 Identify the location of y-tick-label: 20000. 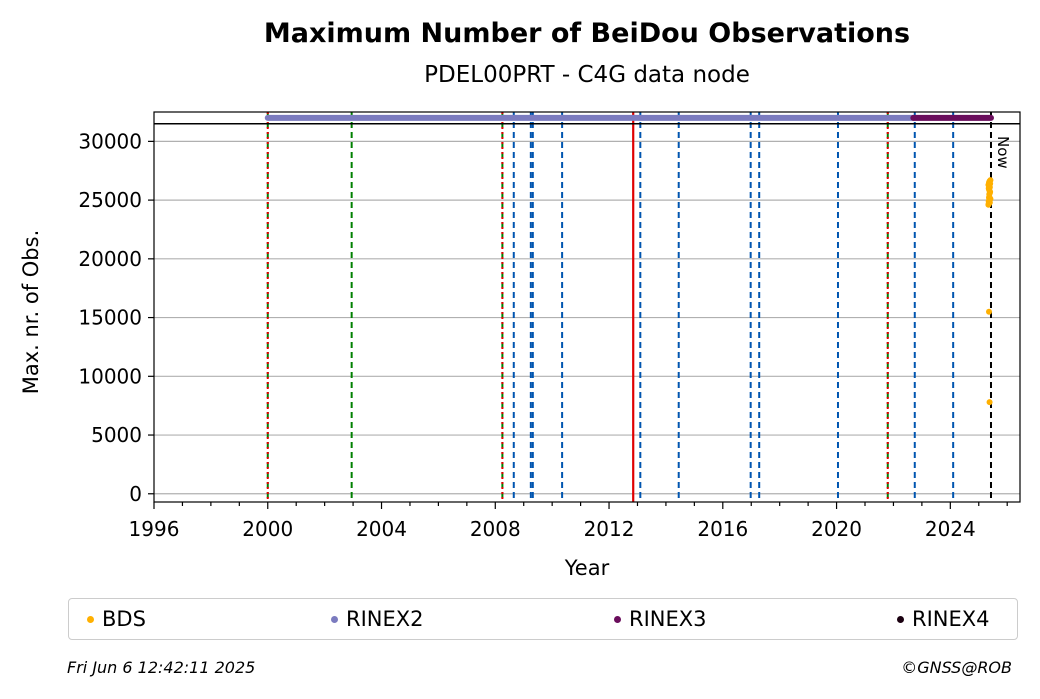
(110, 259).